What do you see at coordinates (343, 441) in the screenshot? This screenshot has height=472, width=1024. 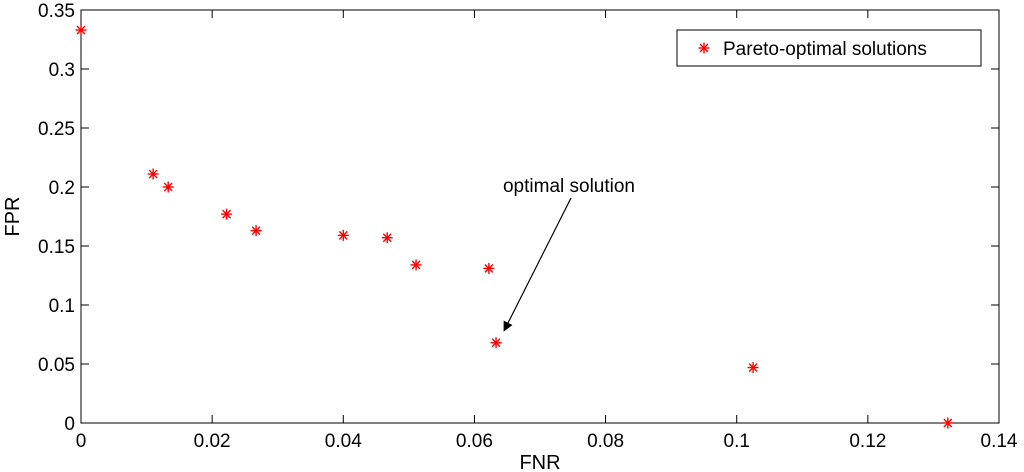 I see `x-tick-label: 0.04` at bounding box center [343, 441].